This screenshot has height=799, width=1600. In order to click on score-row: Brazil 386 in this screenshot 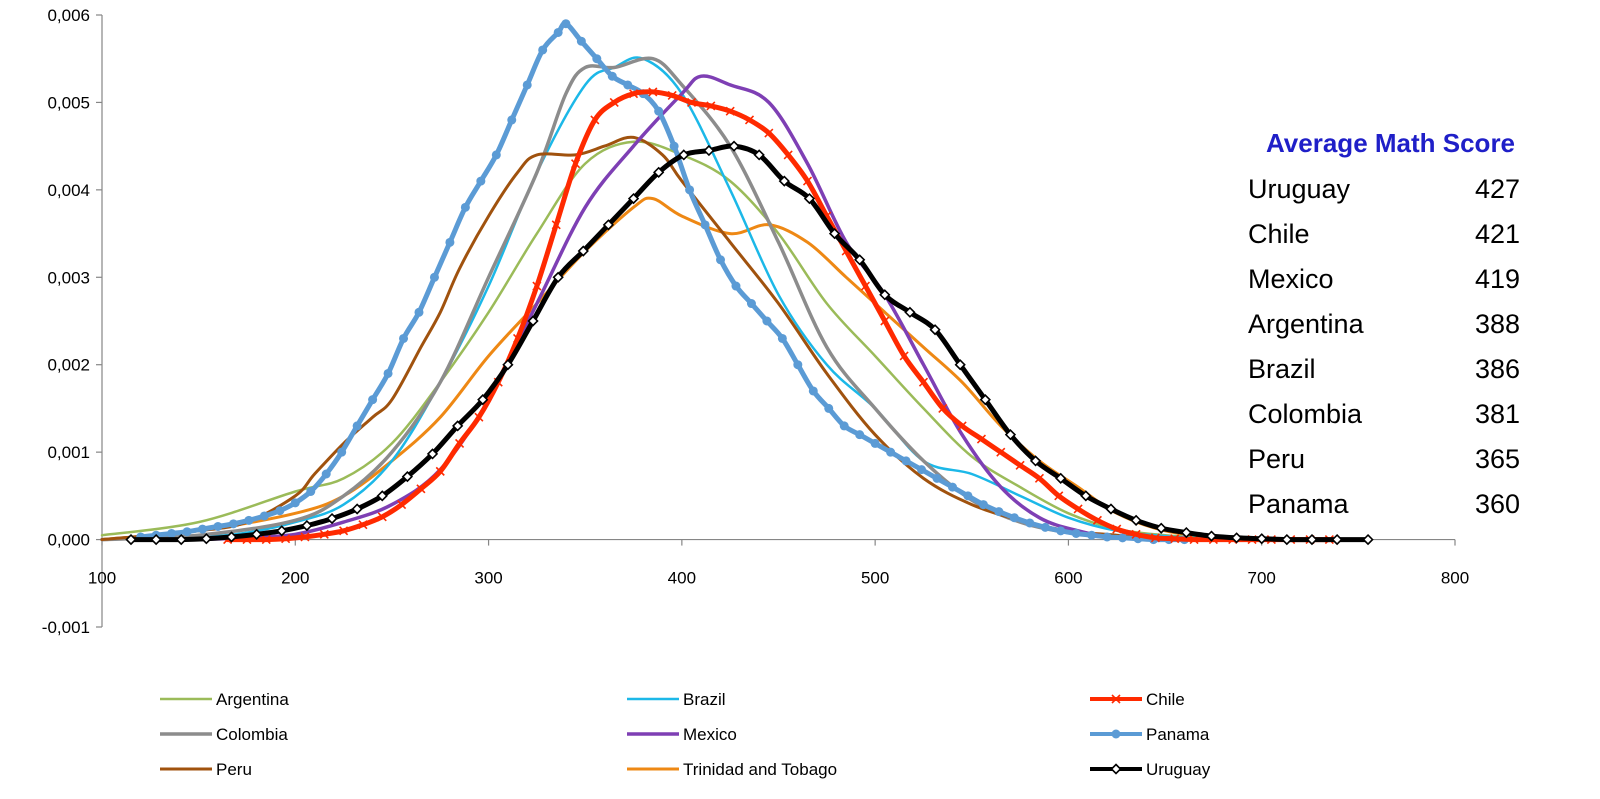, I will do `click(1384, 376)`.